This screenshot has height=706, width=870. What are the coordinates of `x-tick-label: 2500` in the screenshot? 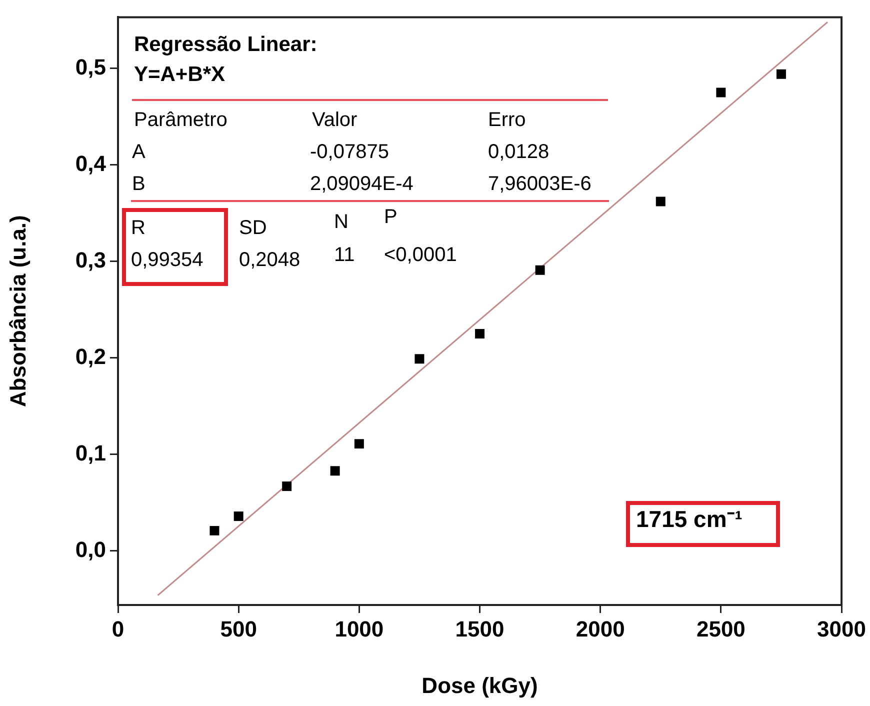 It's located at (721, 629).